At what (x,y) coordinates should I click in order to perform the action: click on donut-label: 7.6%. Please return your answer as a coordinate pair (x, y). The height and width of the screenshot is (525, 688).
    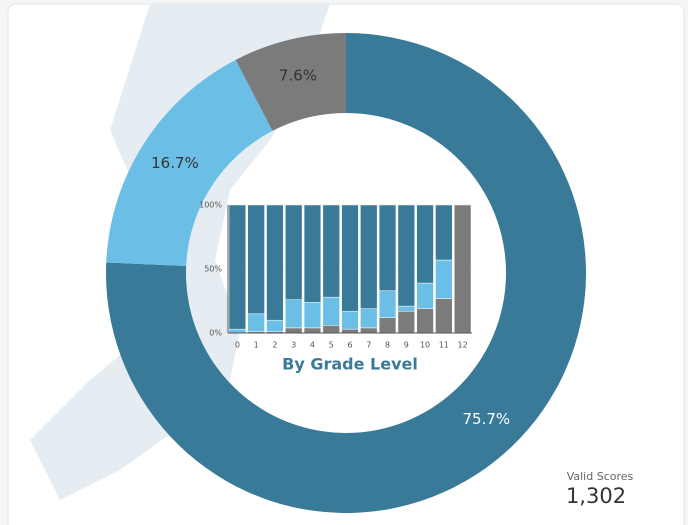
    Looking at the image, I should click on (298, 75).